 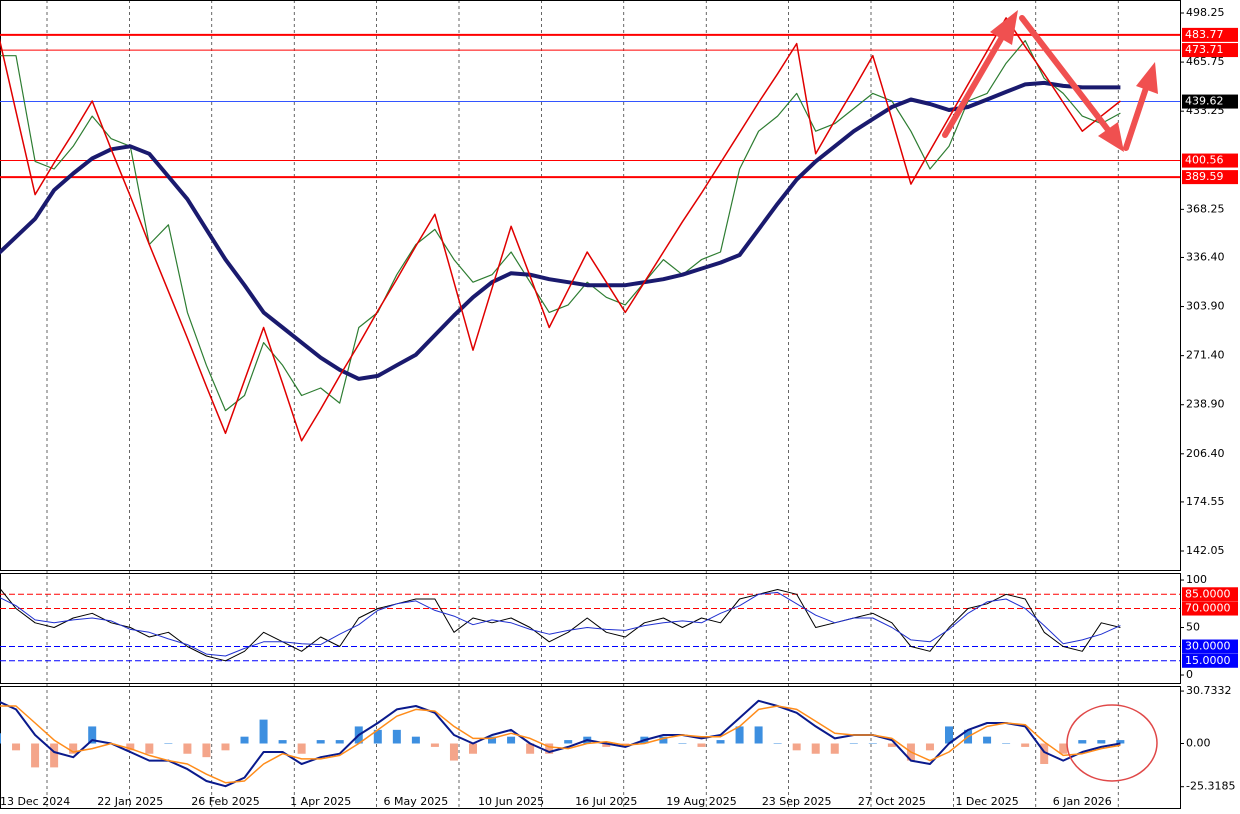 I want to click on y-tick-label: 238.90, so click(x=1205, y=404).